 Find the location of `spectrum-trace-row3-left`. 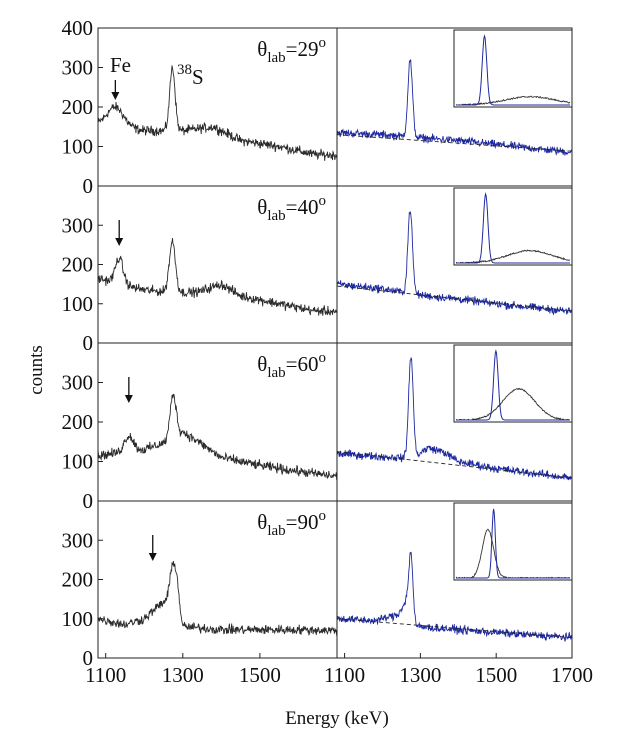

spectrum-trace-row3-left is located at coordinates (217, 437).